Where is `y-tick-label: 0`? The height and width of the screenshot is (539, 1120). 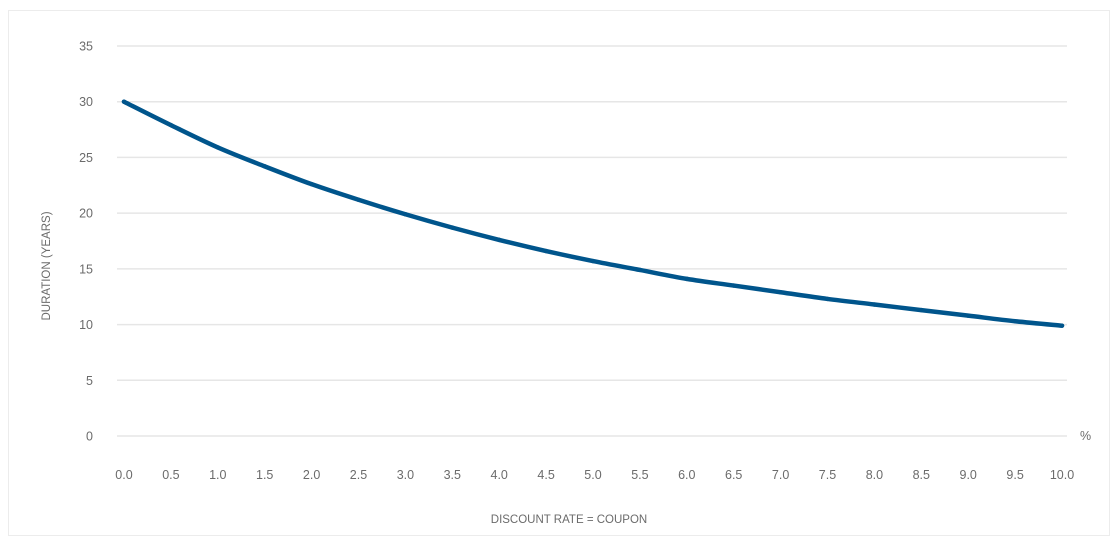 y-tick-label: 0 is located at coordinates (89, 437).